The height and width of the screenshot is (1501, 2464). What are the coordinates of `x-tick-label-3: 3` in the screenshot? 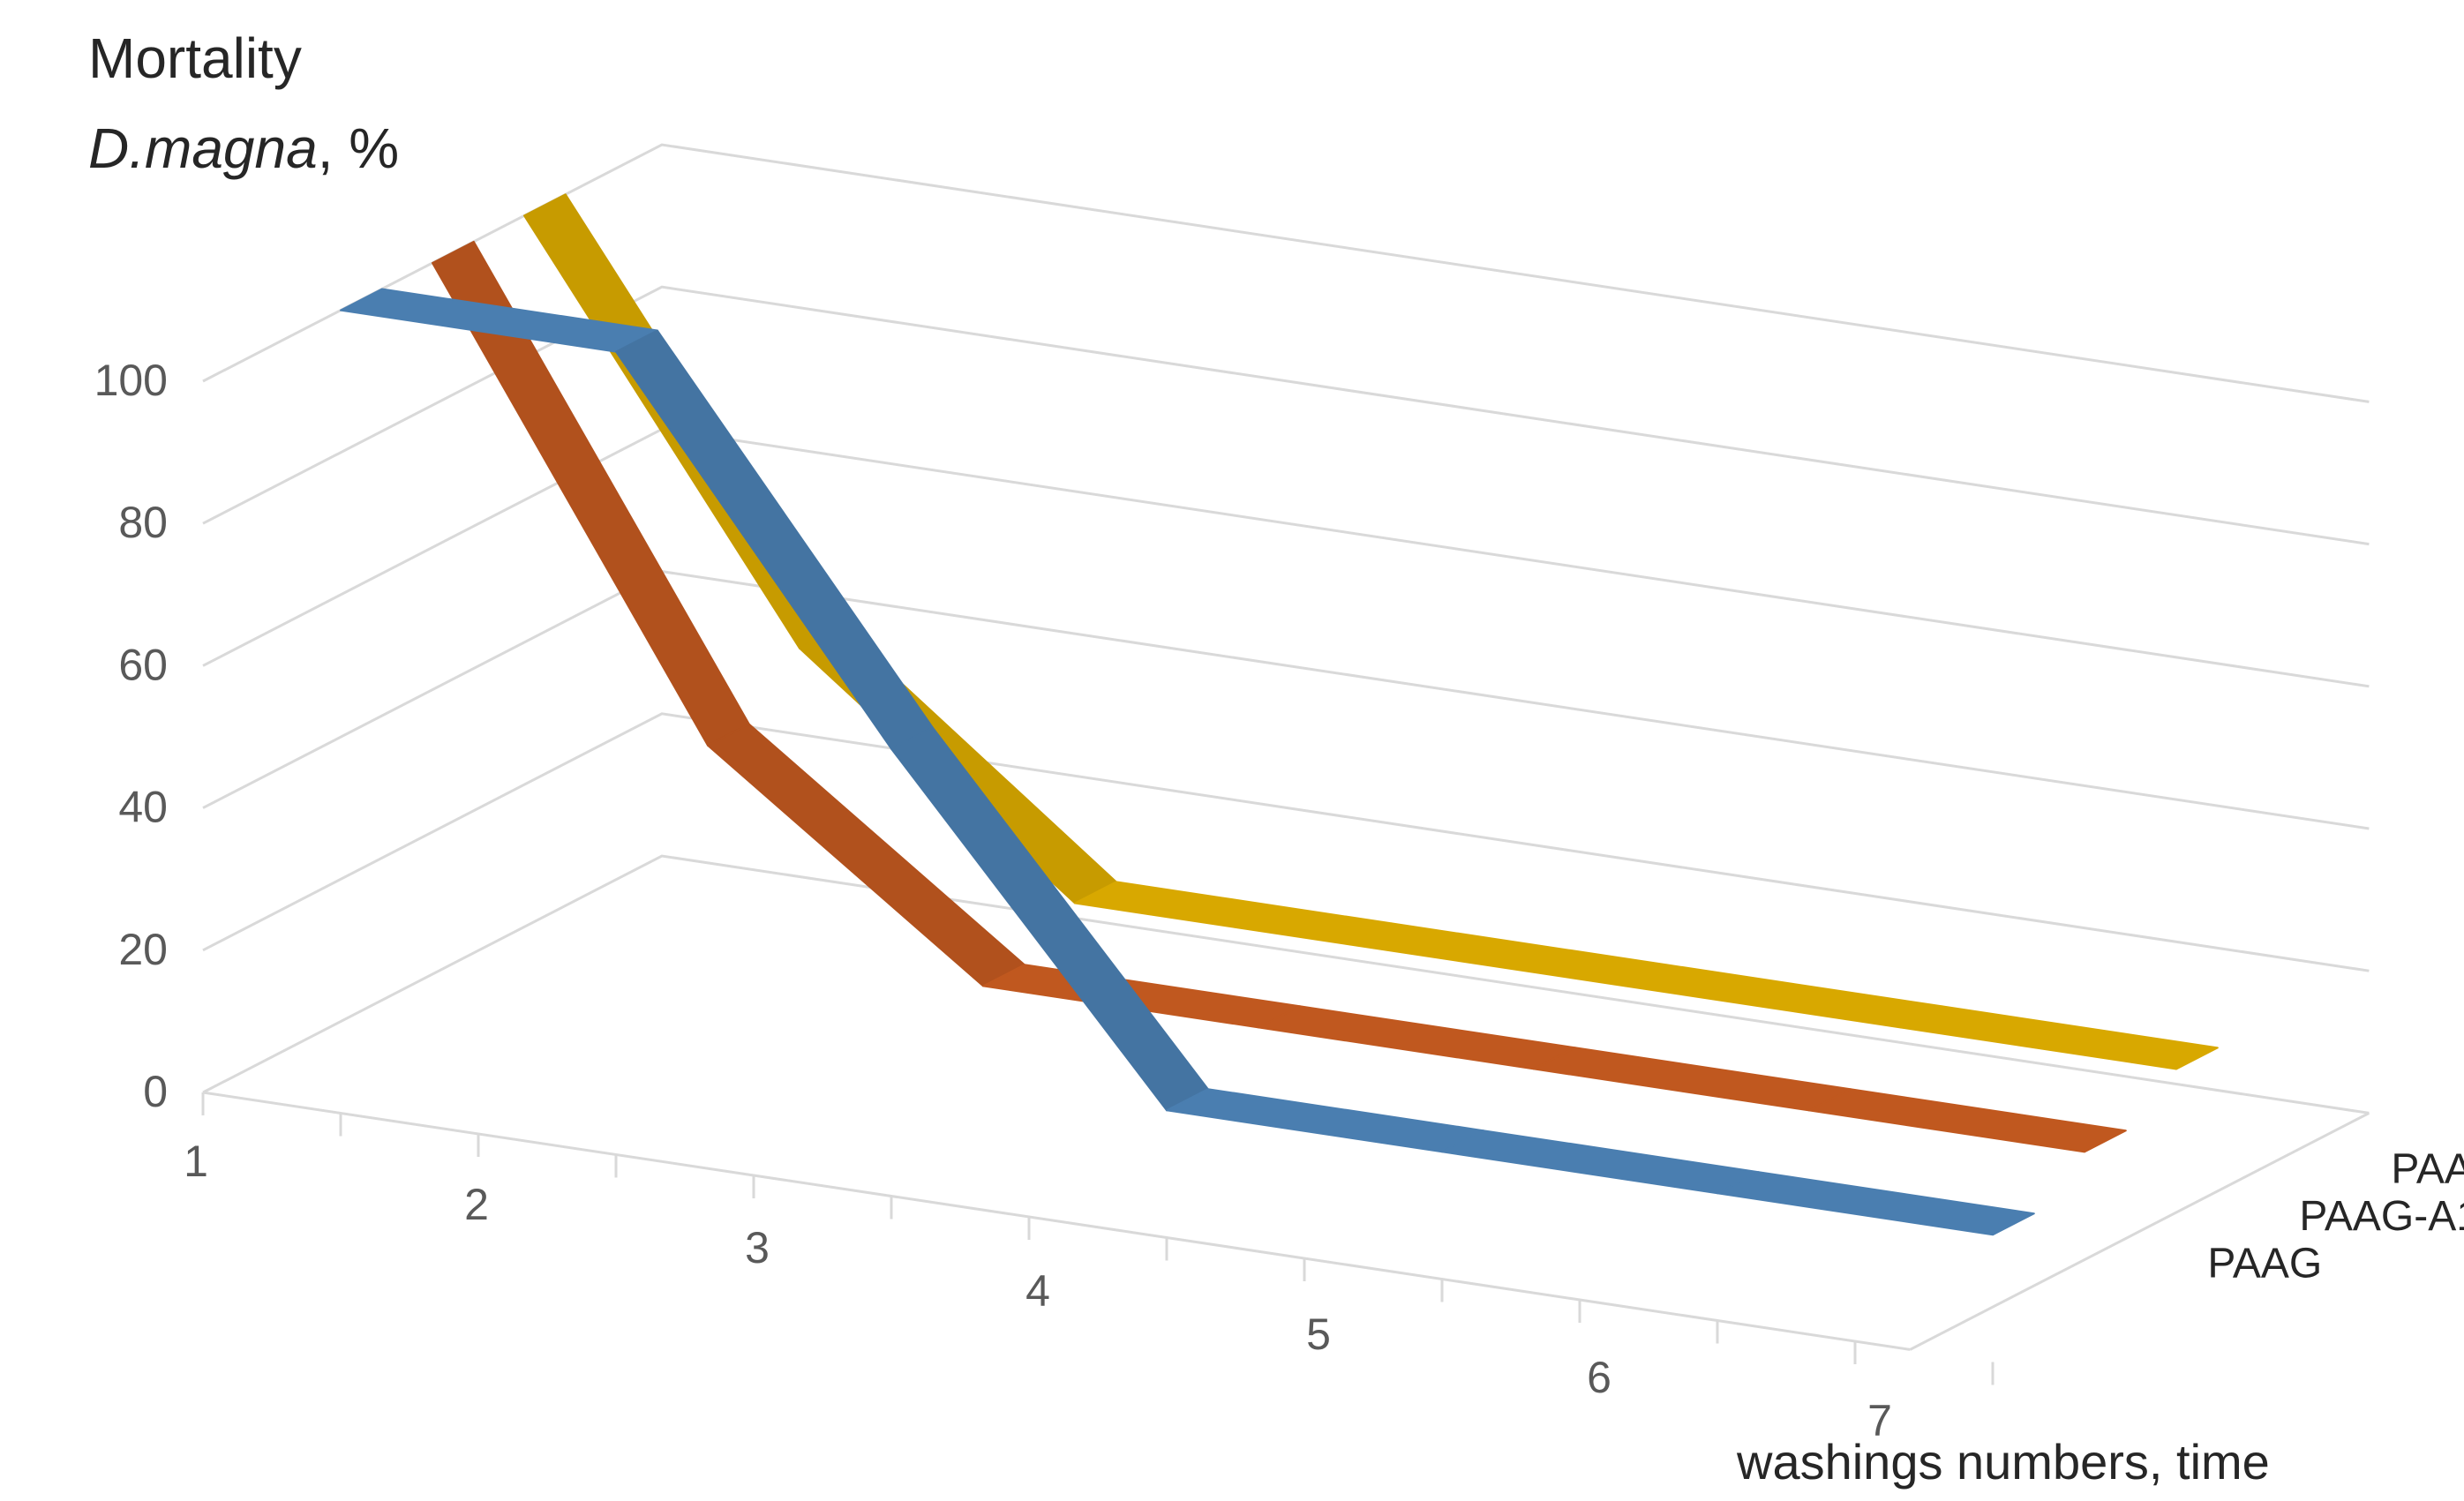 It's located at (757, 1247).